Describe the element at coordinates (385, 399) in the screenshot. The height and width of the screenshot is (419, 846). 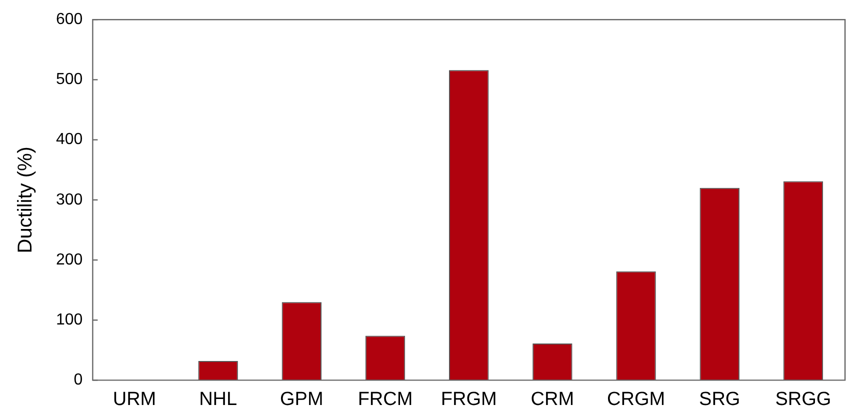
I see `x-tick-label: FRCM` at that location.